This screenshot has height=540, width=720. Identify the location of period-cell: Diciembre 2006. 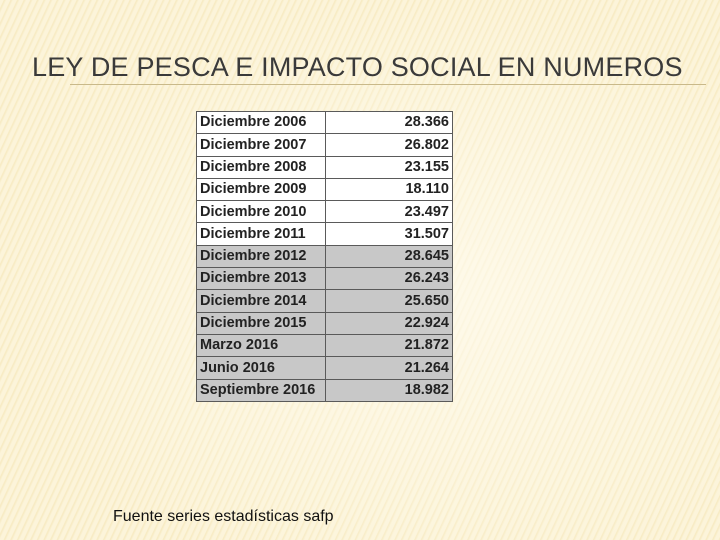
(261, 122).